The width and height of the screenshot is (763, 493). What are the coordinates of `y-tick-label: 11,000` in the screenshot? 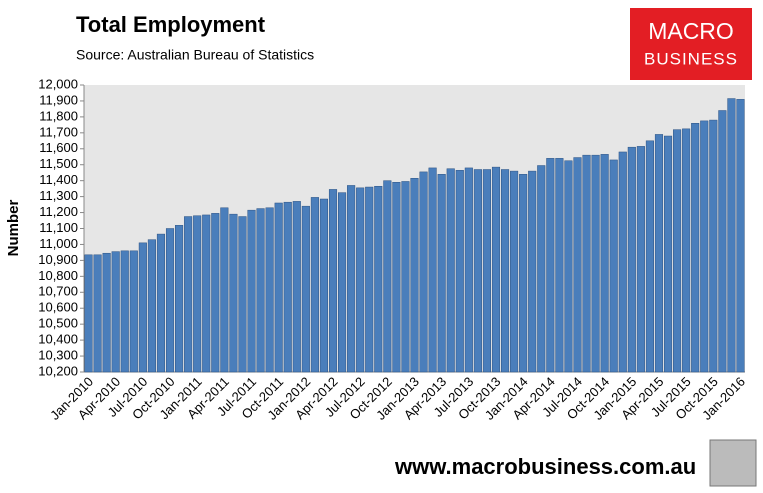 It's located at (58, 243).